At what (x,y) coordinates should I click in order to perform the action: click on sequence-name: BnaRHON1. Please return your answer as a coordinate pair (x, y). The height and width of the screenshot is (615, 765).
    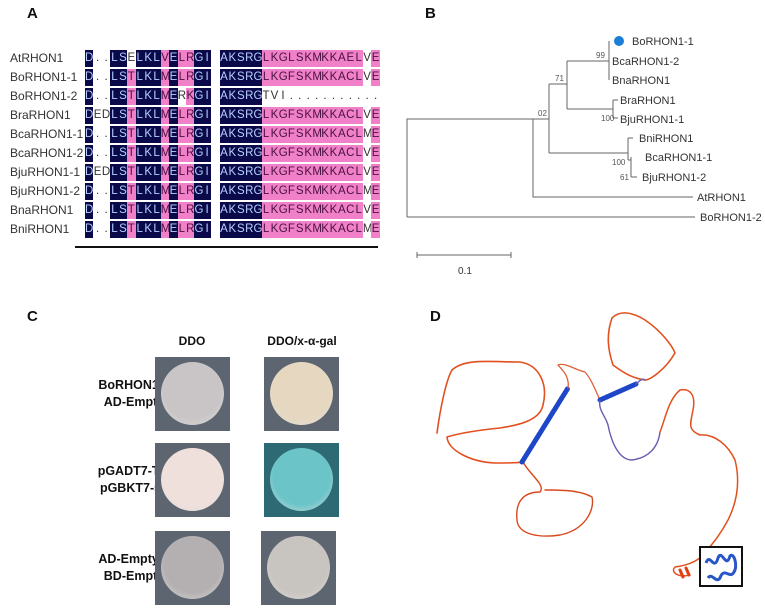
    Looking at the image, I should click on (42, 210).